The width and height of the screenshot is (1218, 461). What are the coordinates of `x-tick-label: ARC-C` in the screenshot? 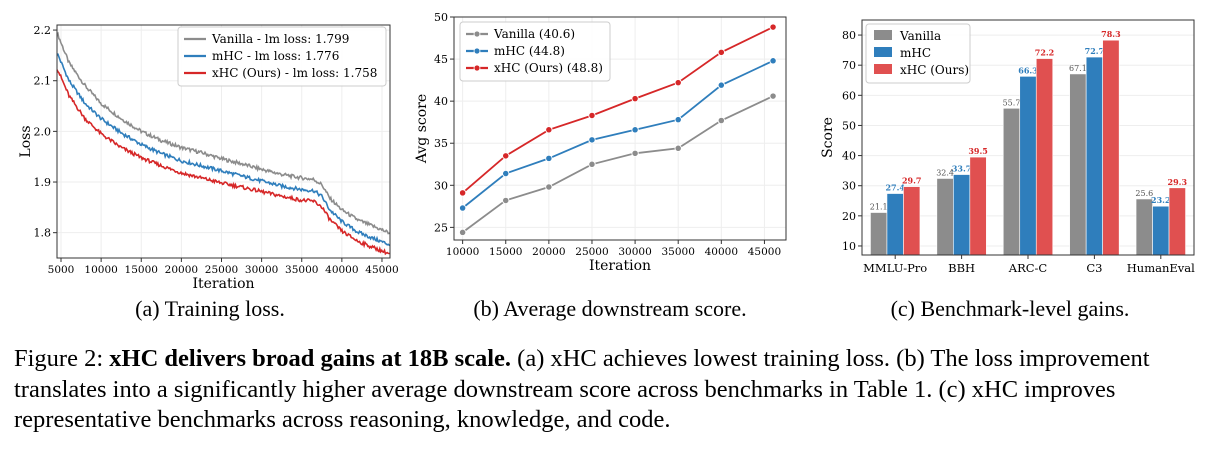 It's located at (1028, 268).